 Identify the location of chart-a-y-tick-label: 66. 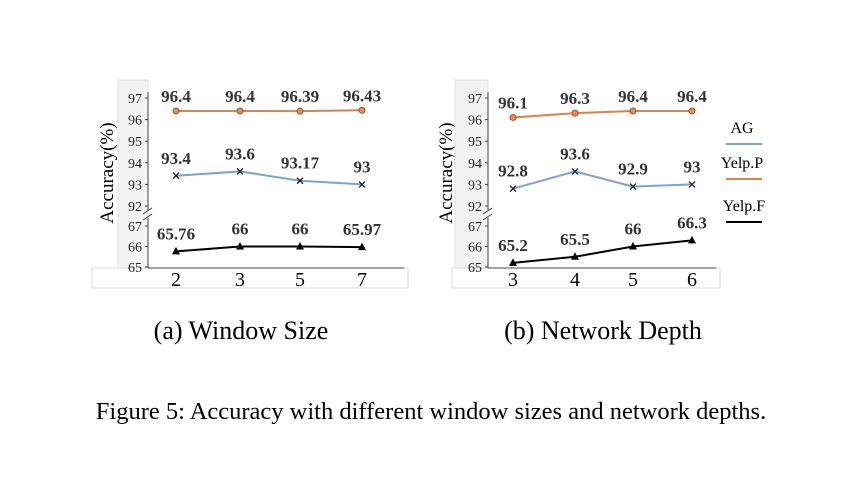
(135, 248).